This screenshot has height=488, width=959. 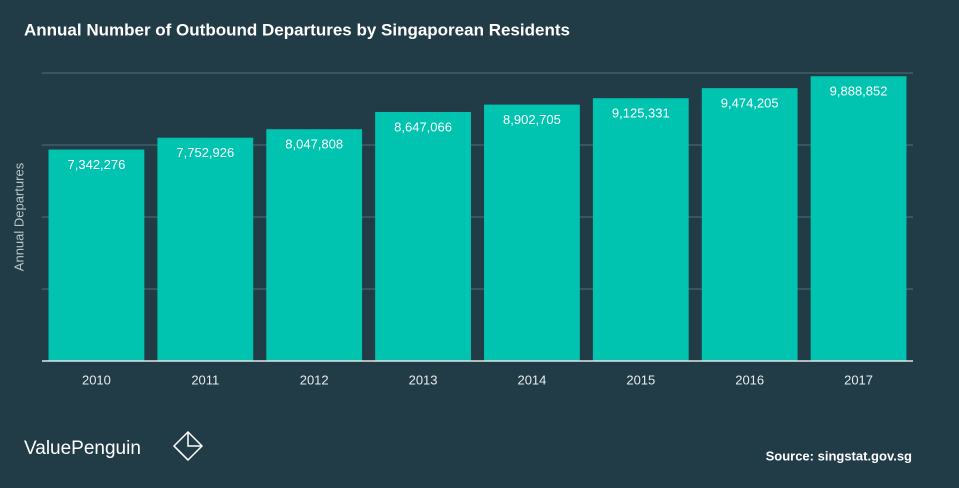 I want to click on x-tick-label: 2016, so click(x=749, y=379).